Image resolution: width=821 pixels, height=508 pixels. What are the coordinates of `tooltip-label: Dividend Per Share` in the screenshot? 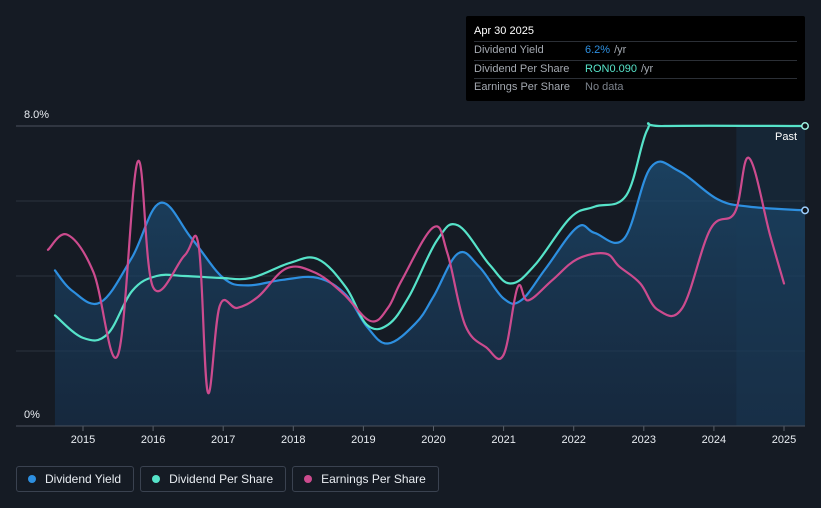 It's located at (522, 68).